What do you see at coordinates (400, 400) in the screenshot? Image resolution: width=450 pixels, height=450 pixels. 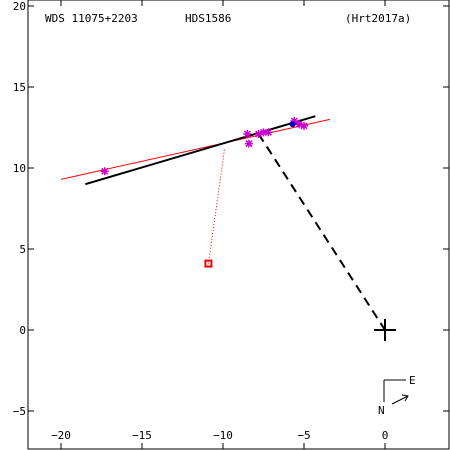 I see `motion-arrow` at bounding box center [400, 400].